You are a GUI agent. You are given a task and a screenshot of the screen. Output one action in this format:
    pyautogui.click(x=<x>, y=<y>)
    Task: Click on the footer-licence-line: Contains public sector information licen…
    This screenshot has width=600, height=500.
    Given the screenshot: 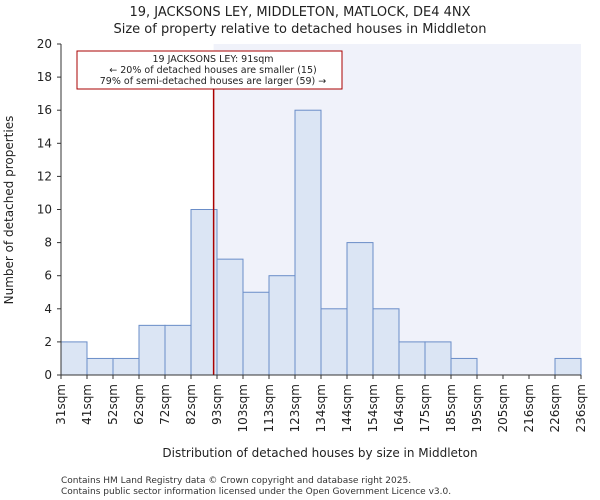 What is the action you would take?
    pyautogui.click(x=256, y=492)
    